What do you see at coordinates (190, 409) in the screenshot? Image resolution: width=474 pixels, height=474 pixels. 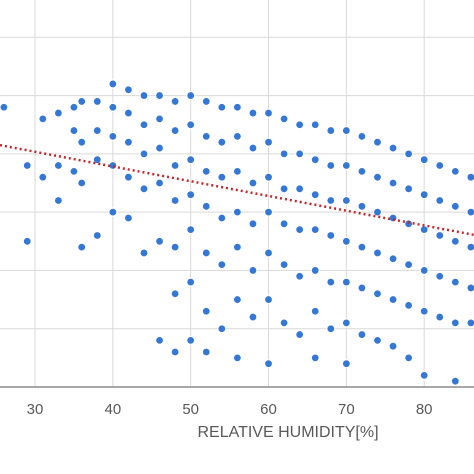 I see `x-tick-label: 50` at bounding box center [190, 409].